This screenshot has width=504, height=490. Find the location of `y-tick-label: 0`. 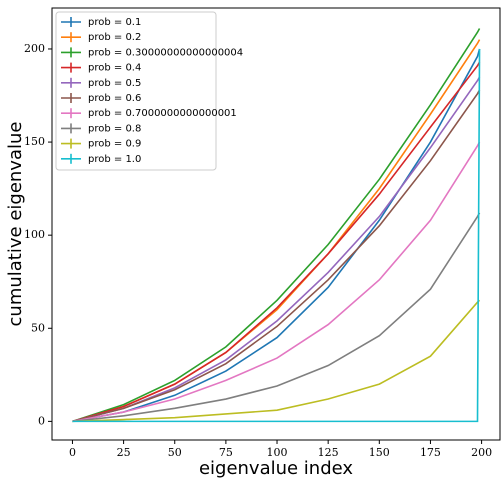

y-tick-label: 0 is located at coordinates (41, 420).